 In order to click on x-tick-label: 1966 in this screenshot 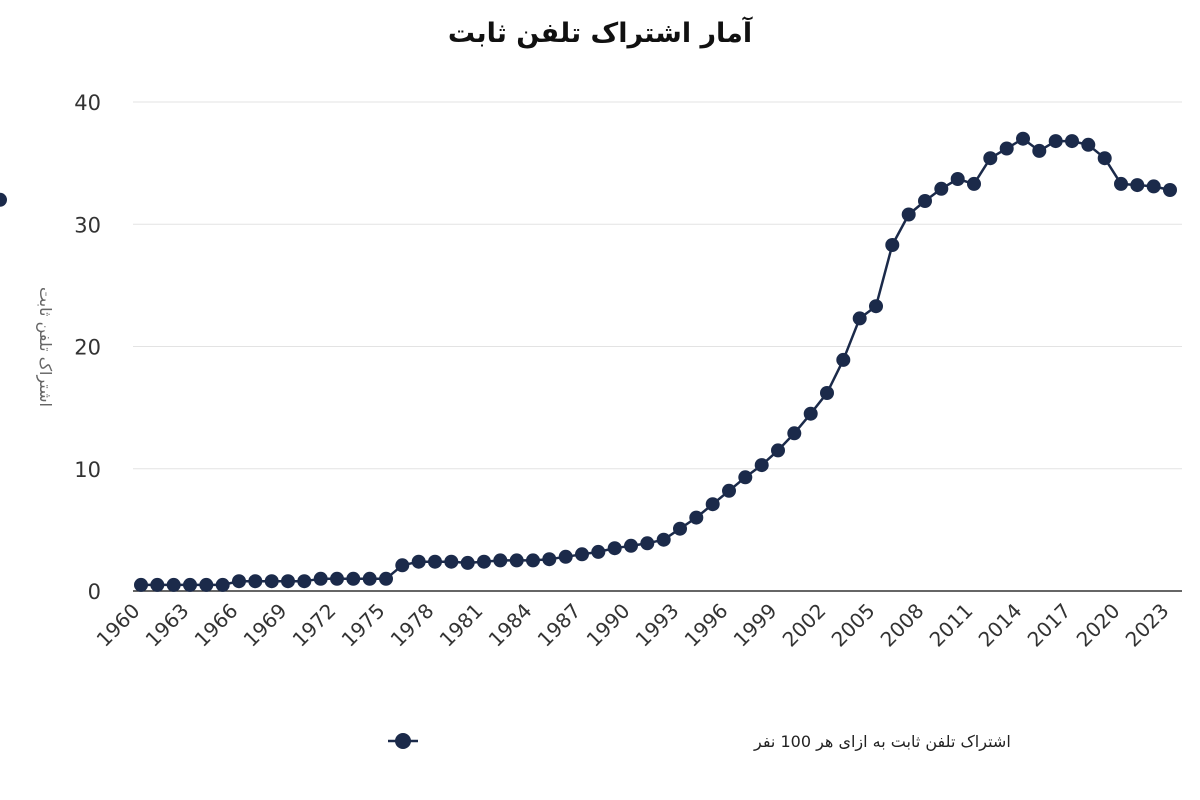, I will do `click(216, 625)`.